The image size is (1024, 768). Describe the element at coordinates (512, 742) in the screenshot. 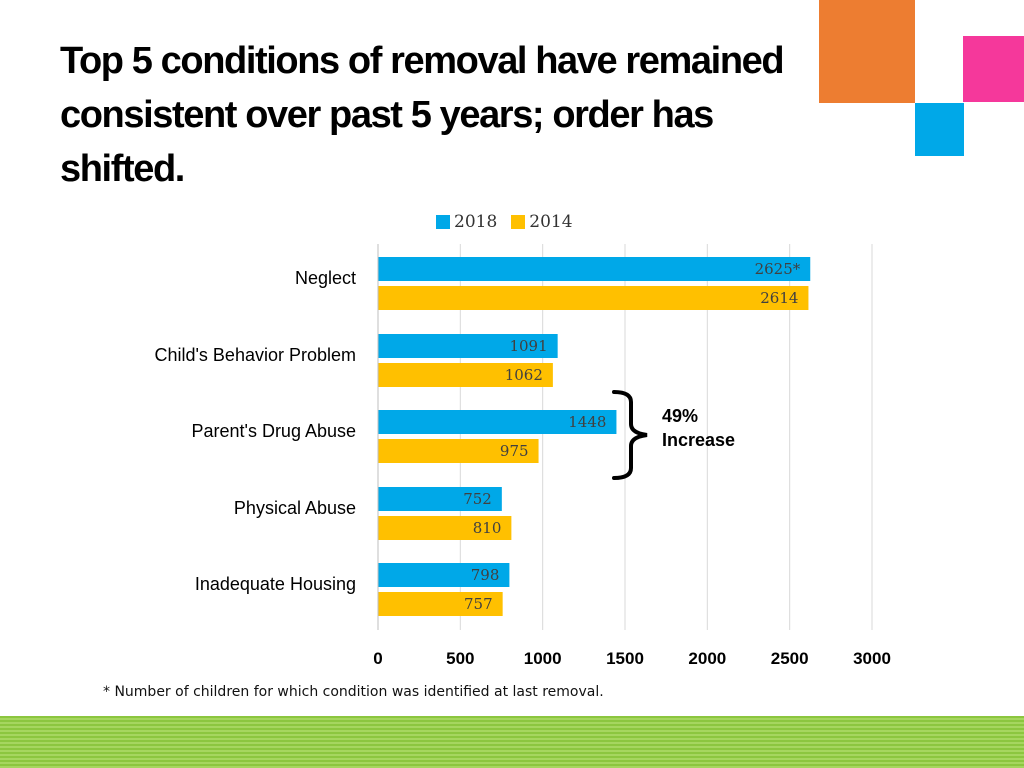

I see `footer-band` at that location.